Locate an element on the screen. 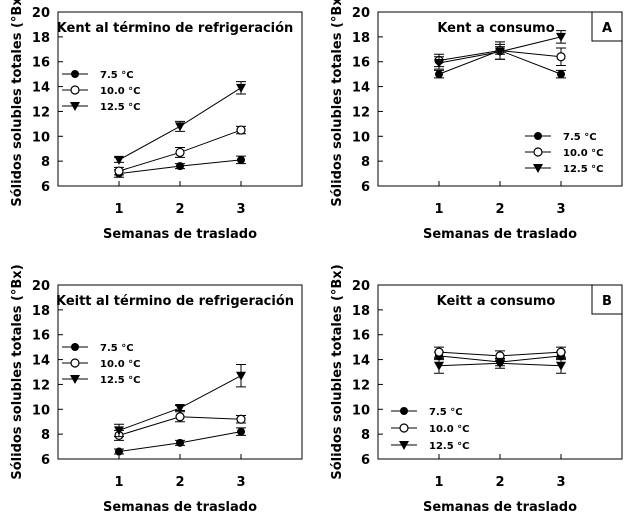 The width and height of the screenshot is (627, 516). panel-label: A is located at coordinates (607, 28).